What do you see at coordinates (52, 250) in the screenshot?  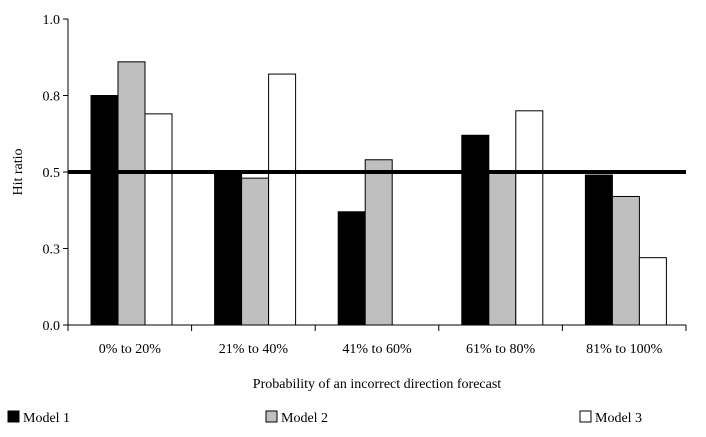 I see `y-tick-label: 0.3` at bounding box center [52, 250].